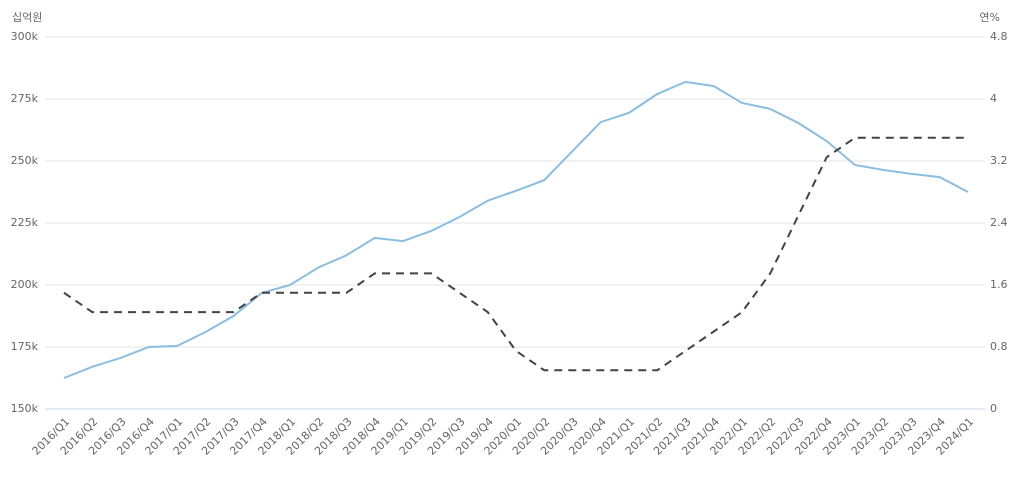  Describe the element at coordinates (27, 17) in the screenshot. I see `y-axis-title: 십억원` at that location.